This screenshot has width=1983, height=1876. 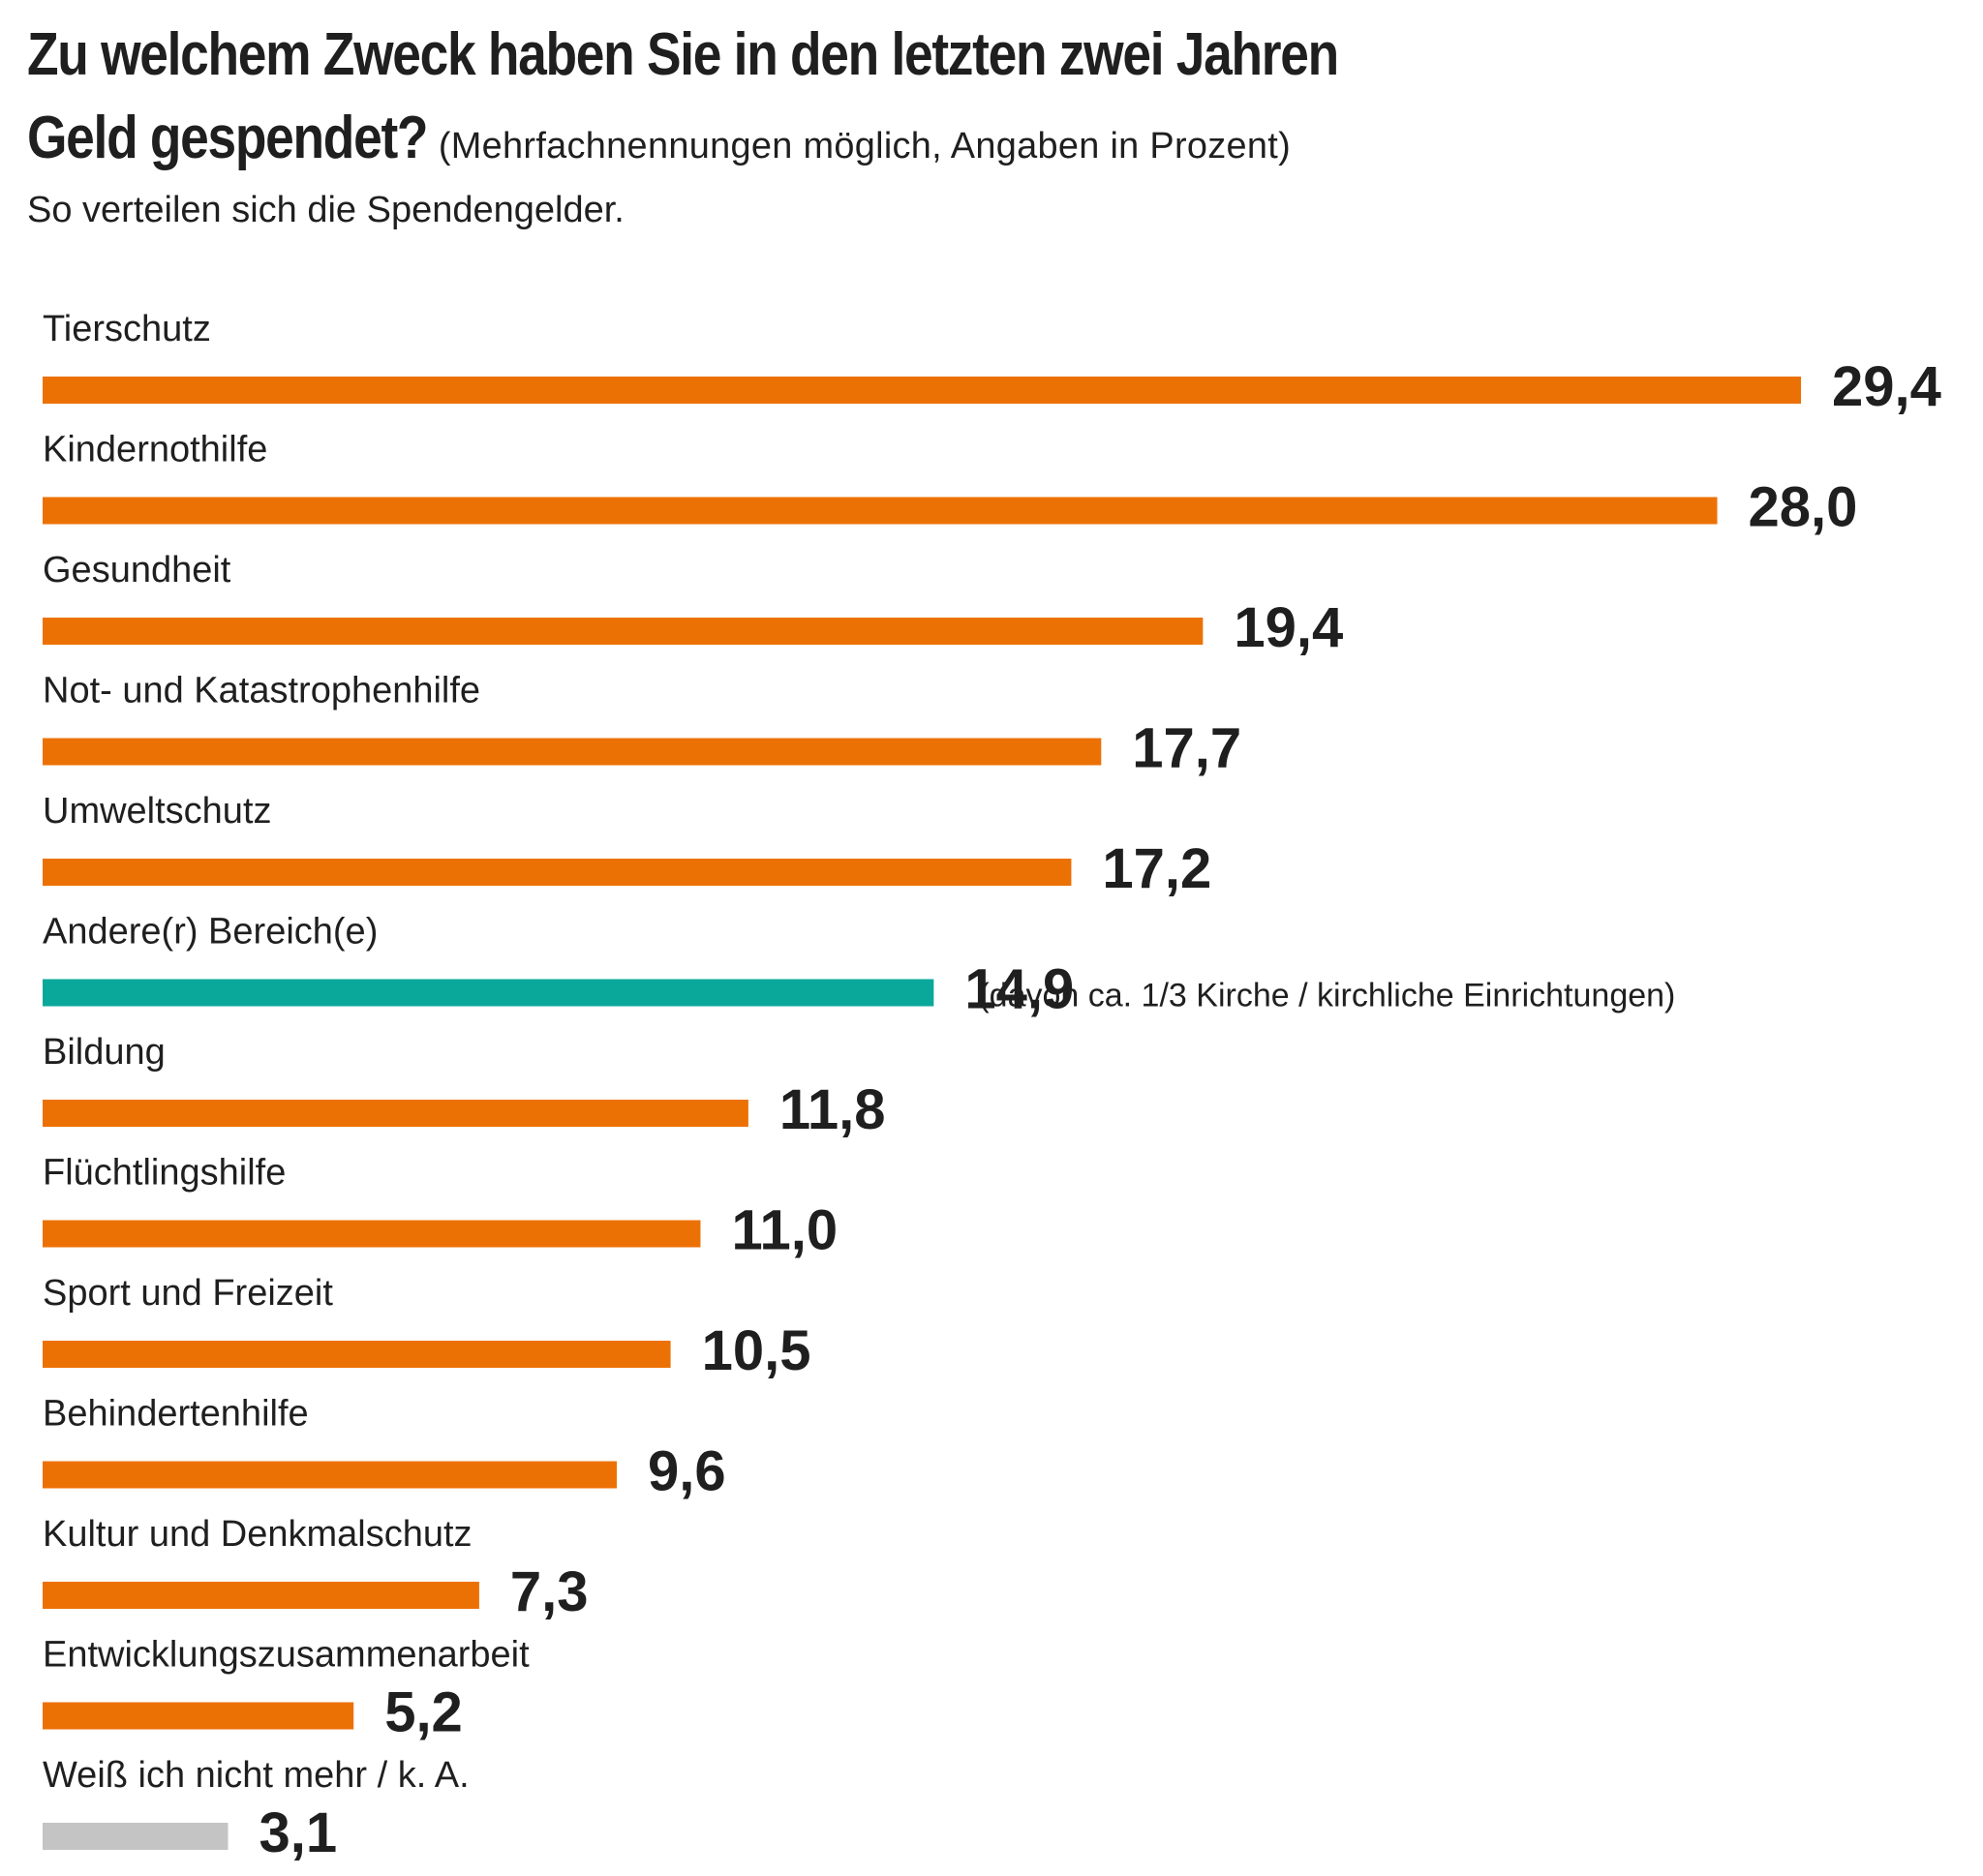 I want to click on value-label-andere-r-bereich-e: 14,9, so click(x=1019, y=989).